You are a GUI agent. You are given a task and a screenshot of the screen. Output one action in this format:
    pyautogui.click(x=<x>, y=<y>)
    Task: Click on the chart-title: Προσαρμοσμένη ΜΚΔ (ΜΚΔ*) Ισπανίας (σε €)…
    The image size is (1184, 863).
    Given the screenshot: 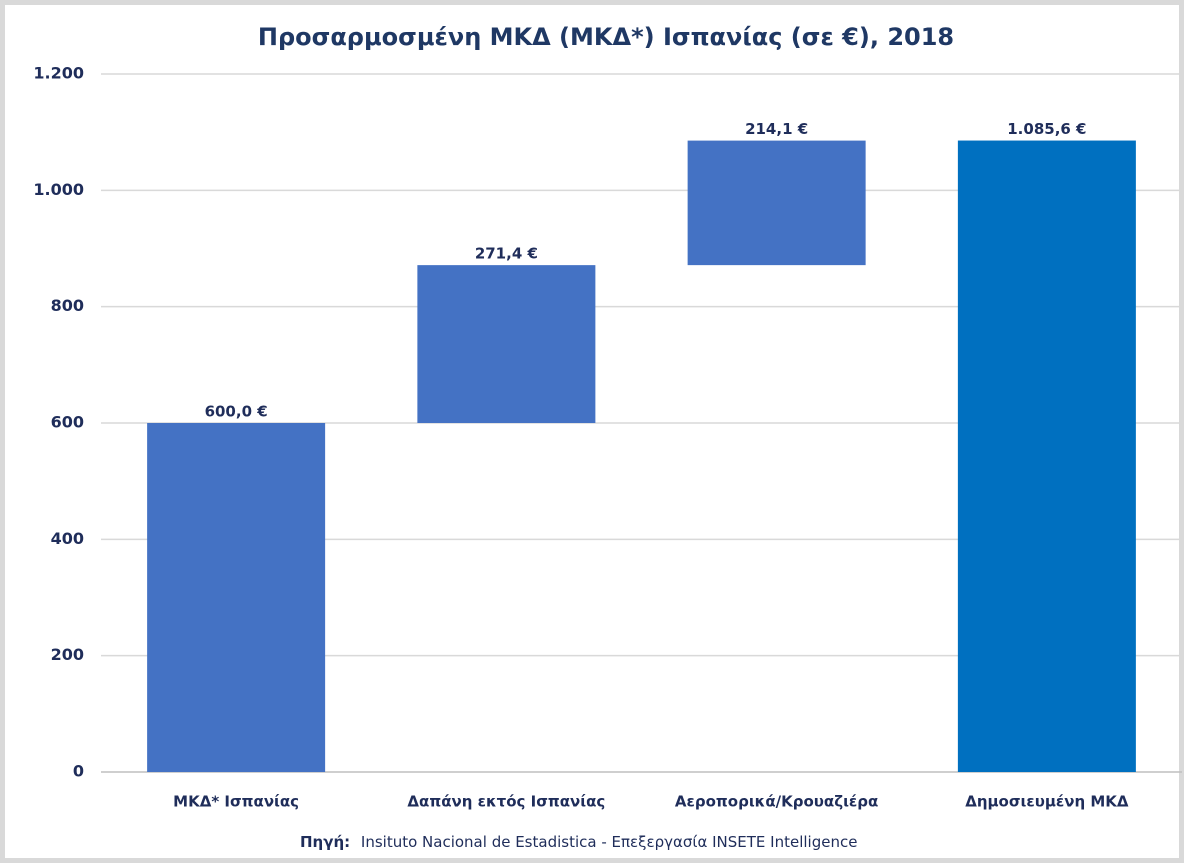 What is the action you would take?
    pyautogui.click(x=606, y=37)
    